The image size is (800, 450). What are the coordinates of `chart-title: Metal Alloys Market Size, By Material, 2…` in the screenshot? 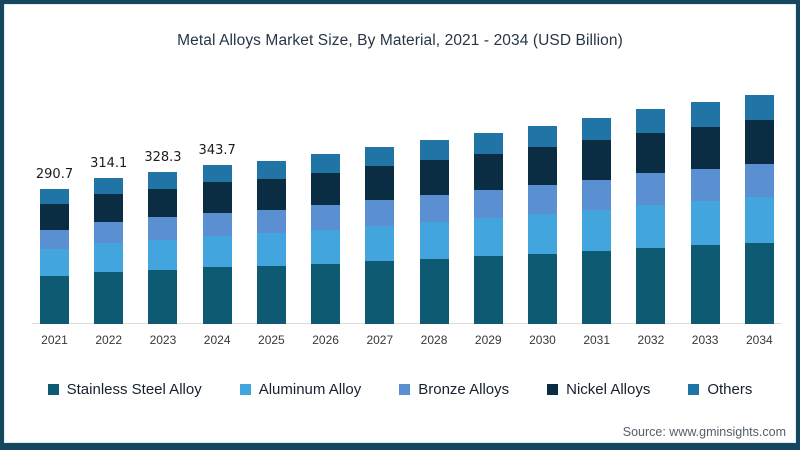 It's located at (400, 40).